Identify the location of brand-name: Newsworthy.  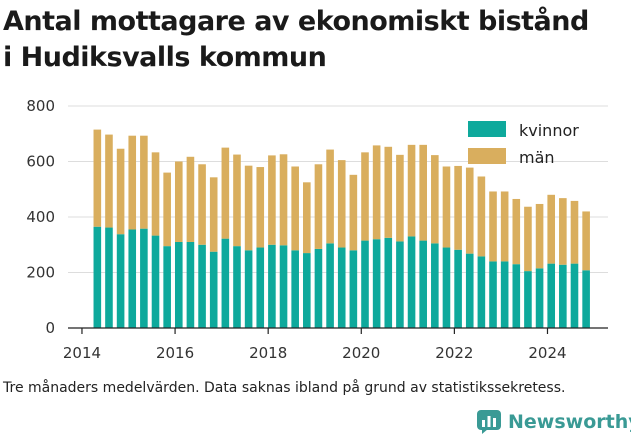
(569, 422).